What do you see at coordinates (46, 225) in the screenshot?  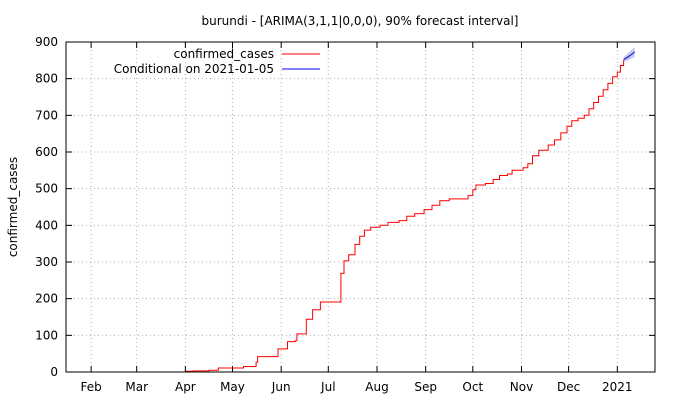 I see `y-tick-label: 400` at bounding box center [46, 225].